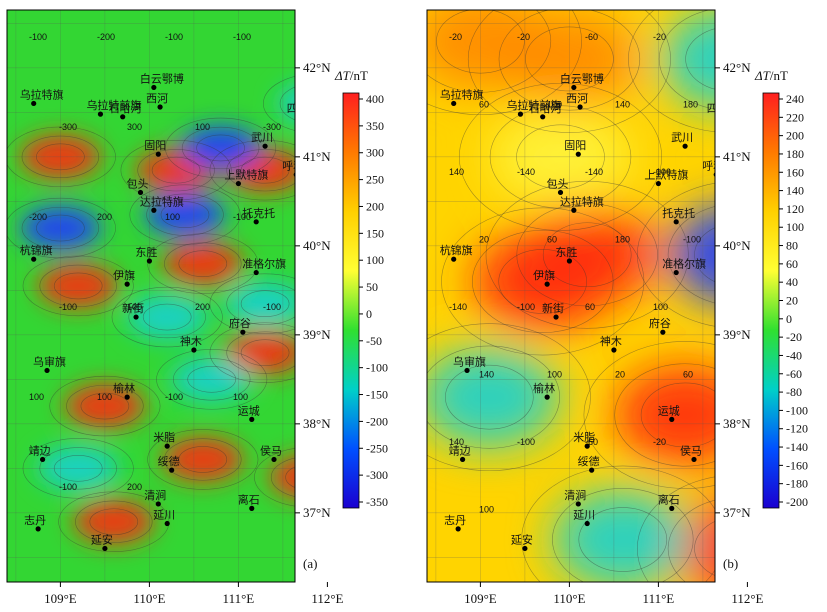  What do you see at coordinates (377, 502) in the screenshot?
I see `colorbar-tick-label: -350` at bounding box center [377, 502].